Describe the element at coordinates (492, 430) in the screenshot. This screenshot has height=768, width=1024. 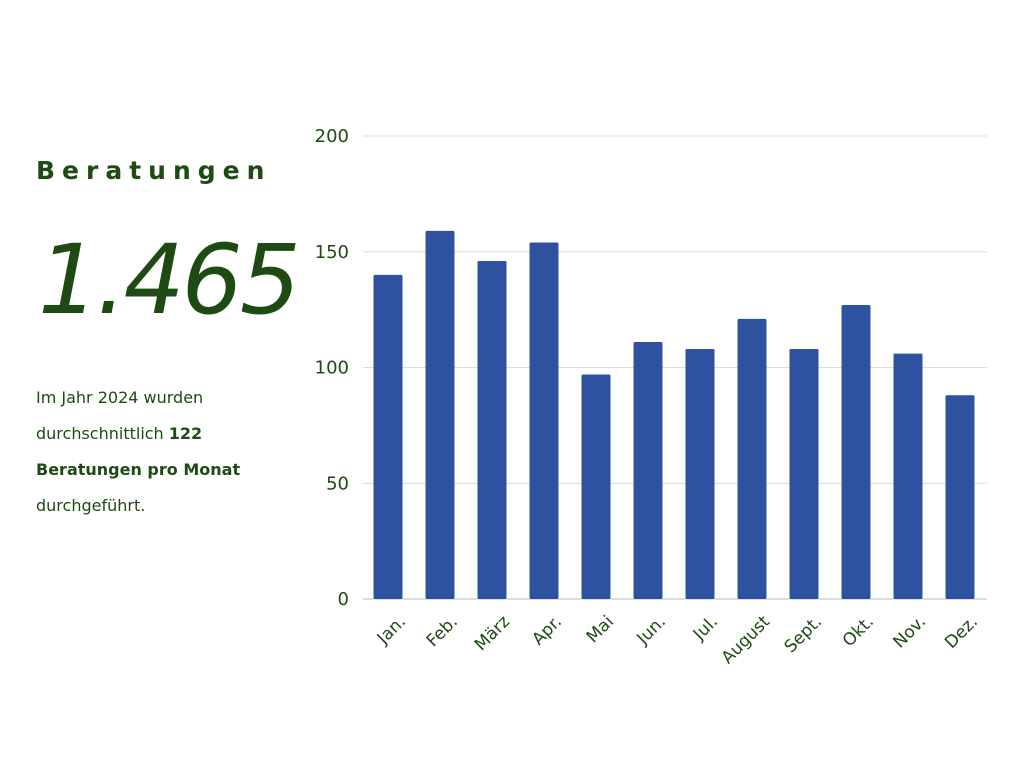
I see `bar-März` at that location.